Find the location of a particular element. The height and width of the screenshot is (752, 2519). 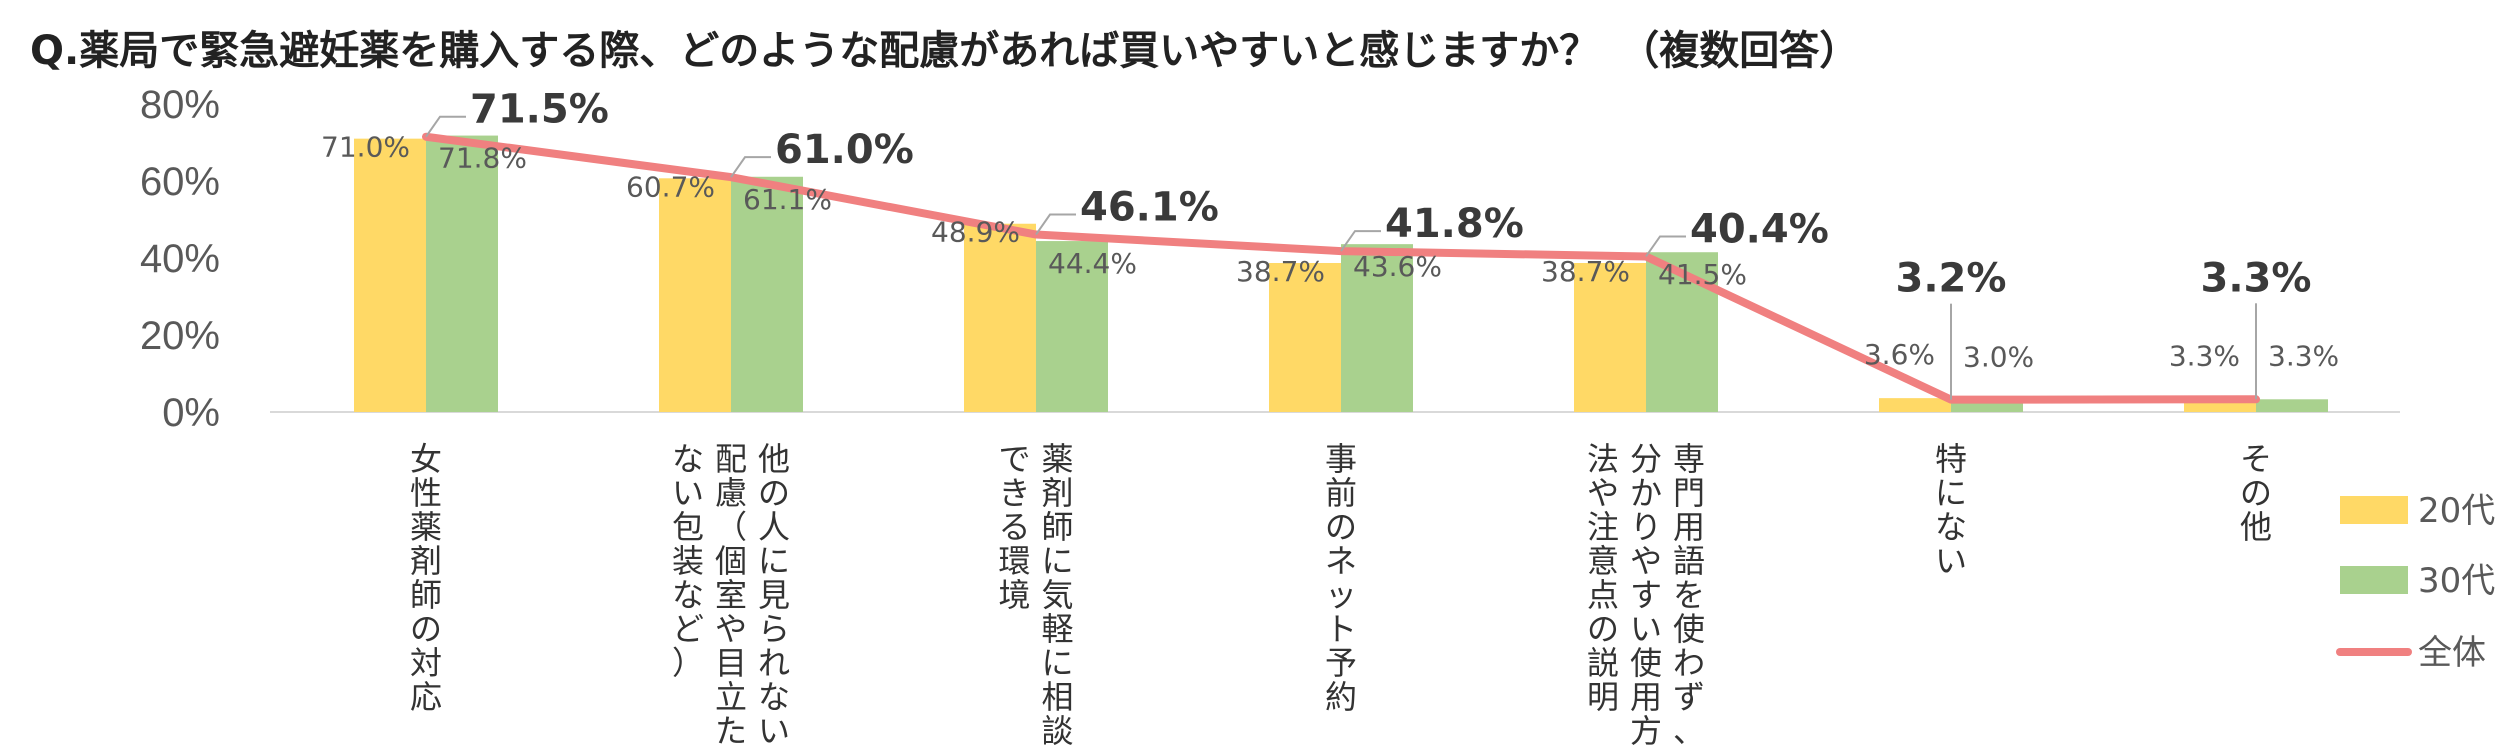

total-label: 40.4% is located at coordinates (1759, 229).